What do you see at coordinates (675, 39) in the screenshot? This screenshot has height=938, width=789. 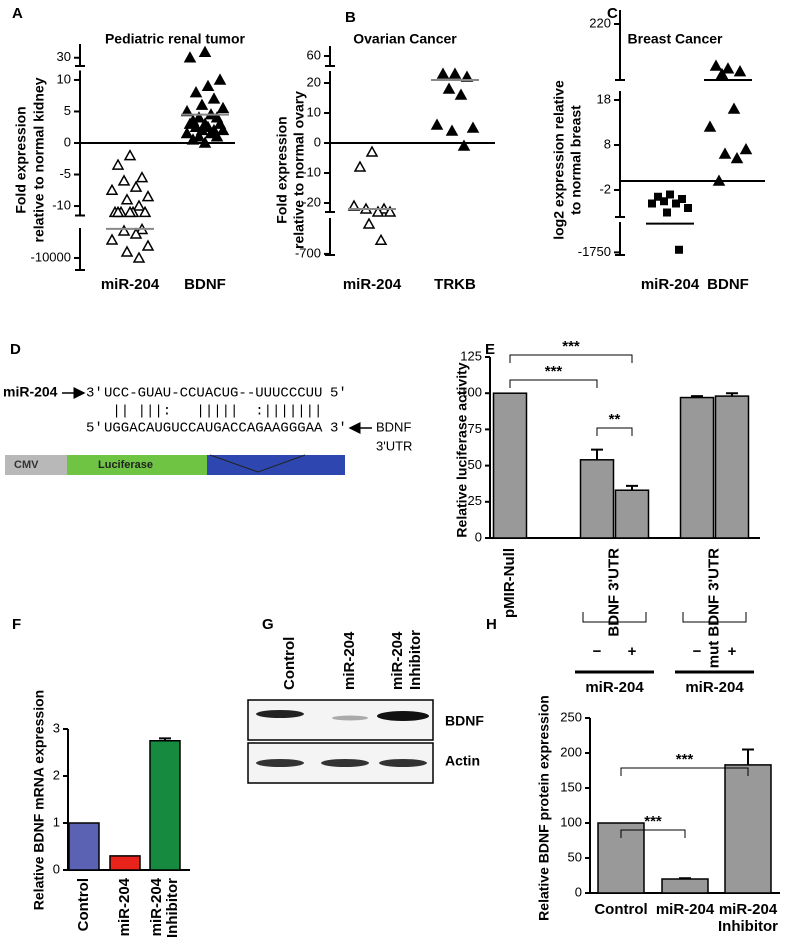 I see `chart-title: Breast Cancer` at bounding box center [675, 39].